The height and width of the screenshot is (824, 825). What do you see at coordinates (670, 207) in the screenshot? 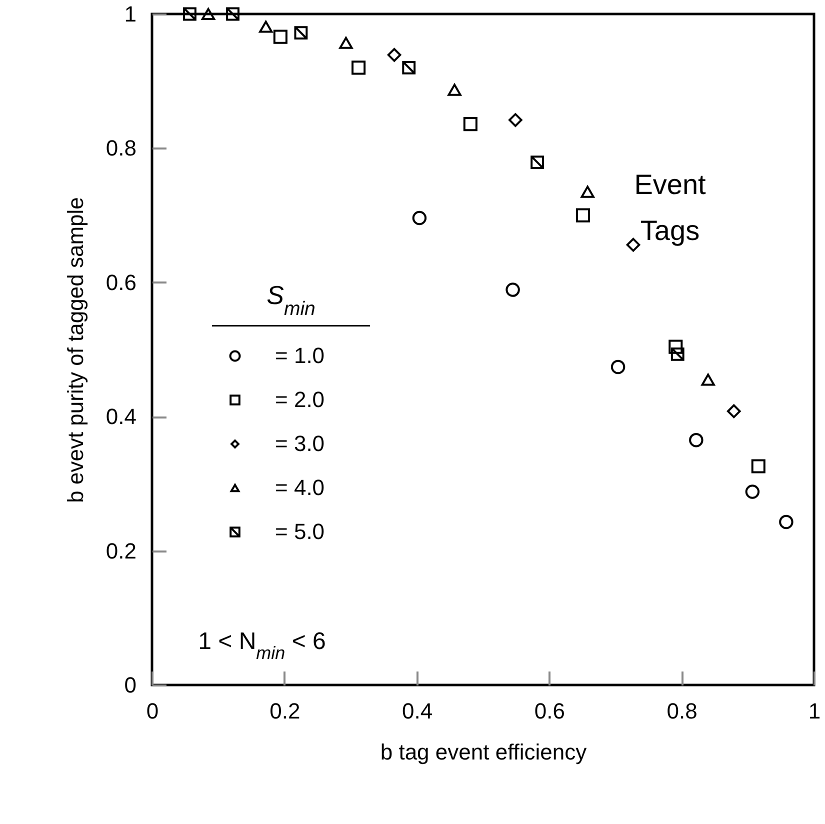
I see `annotation: Event Tags` at bounding box center [670, 207].